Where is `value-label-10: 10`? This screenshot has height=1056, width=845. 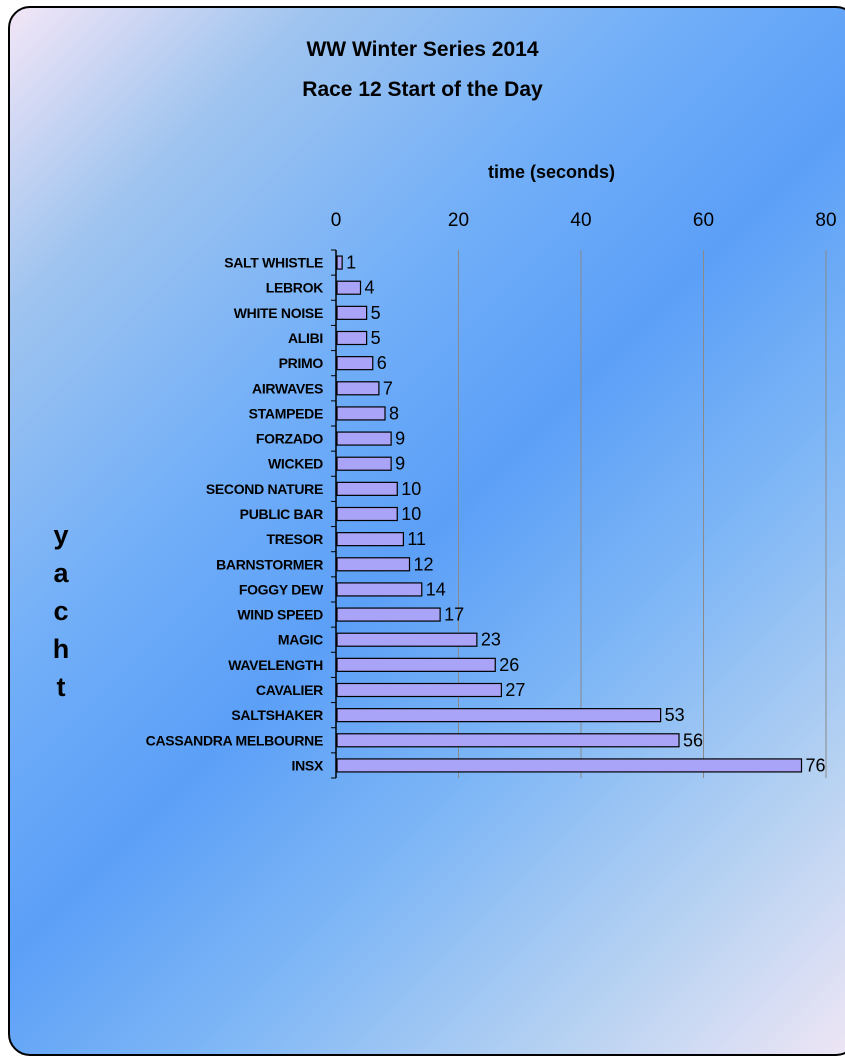
value-label-10: 10 is located at coordinates (411, 514).